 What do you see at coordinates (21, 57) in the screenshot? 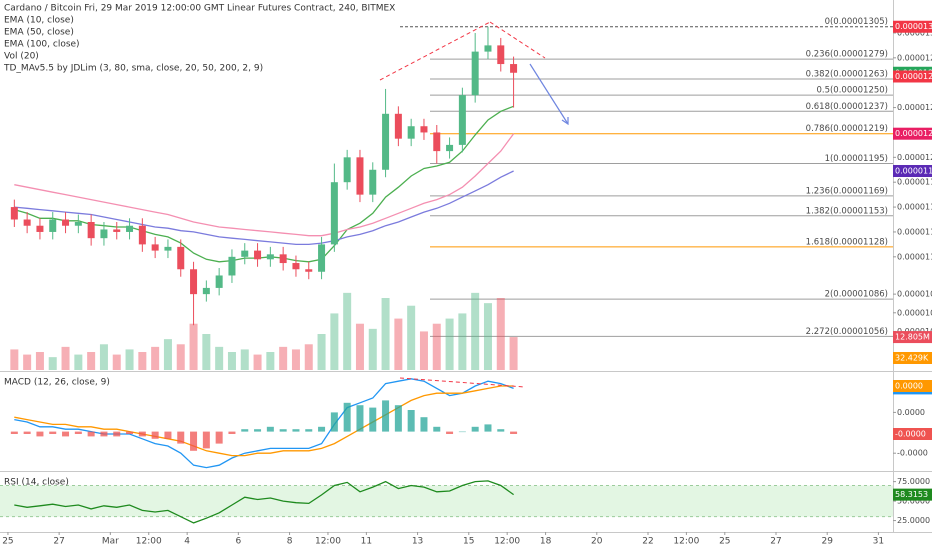
I see `indicator-label: Vol (20)` at bounding box center [21, 57].